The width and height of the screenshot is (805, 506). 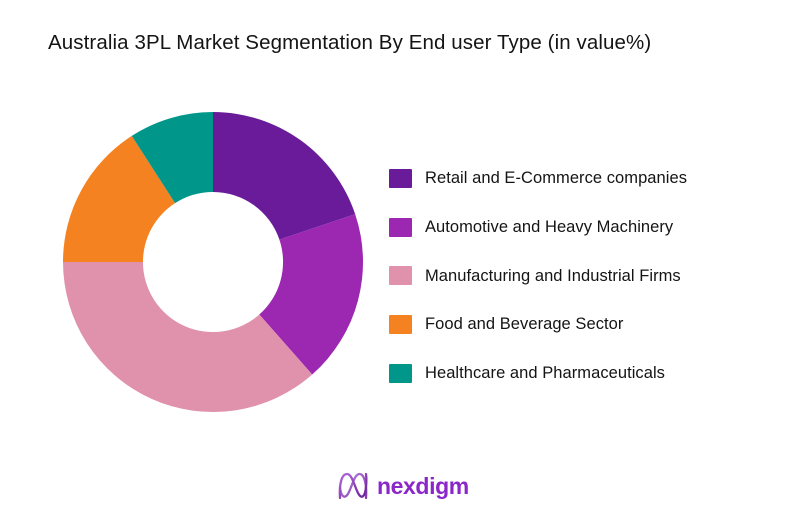 I want to click on legend-item-retail-ecommerce: Retail and E-Commerce companies, so click(x=589, y=178).